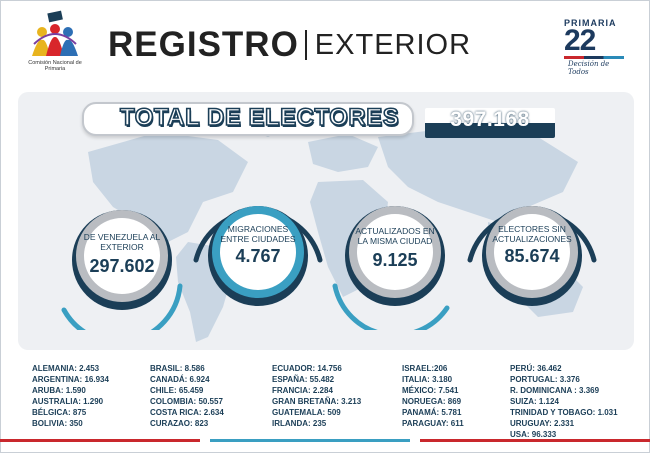 This screenshot has height=453, width=650. What do you see at coordinates (305, 45) in the screenshot?
I see `title-separator` at bounding box center [305, 45].